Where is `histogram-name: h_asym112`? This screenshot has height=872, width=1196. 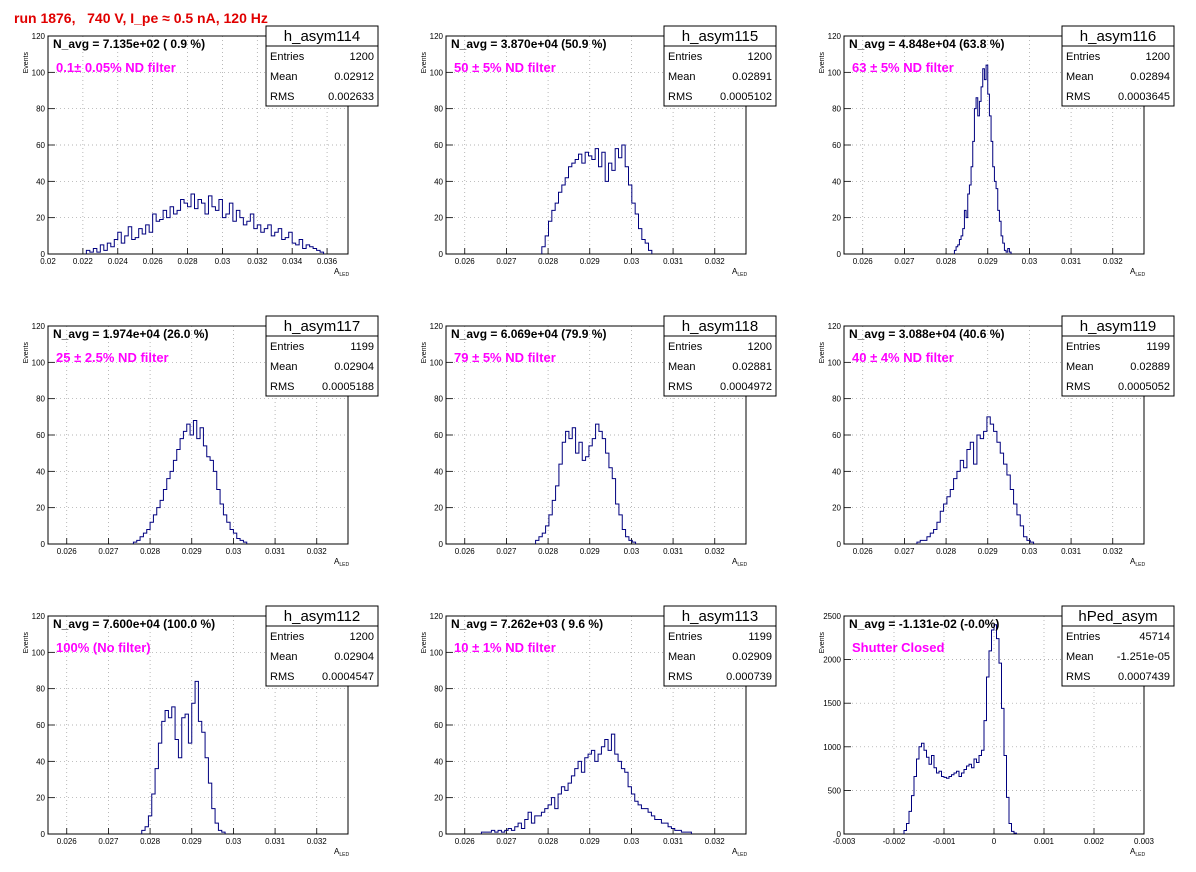 histogram-name: h_asym112 is located at coordinates (322, 616).